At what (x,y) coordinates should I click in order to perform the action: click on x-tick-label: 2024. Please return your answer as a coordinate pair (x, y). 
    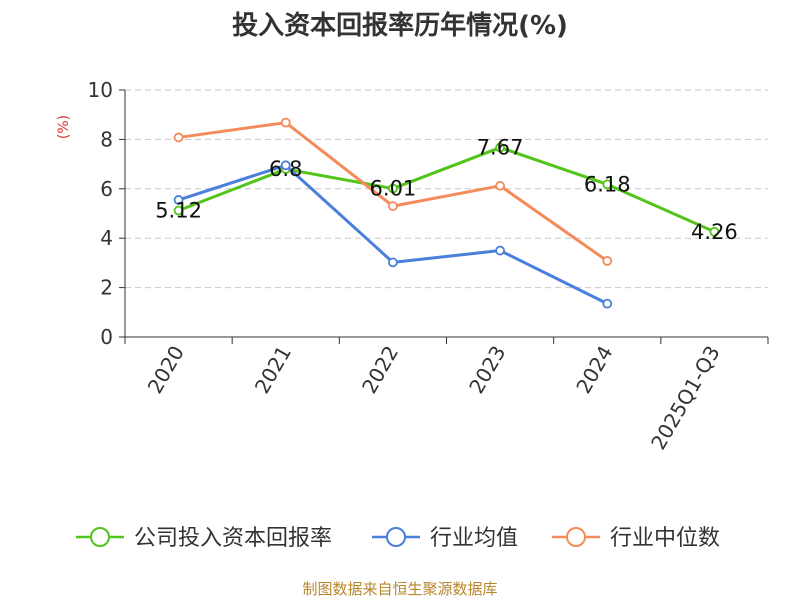
    Looking at the image, I should click on (594, 370).